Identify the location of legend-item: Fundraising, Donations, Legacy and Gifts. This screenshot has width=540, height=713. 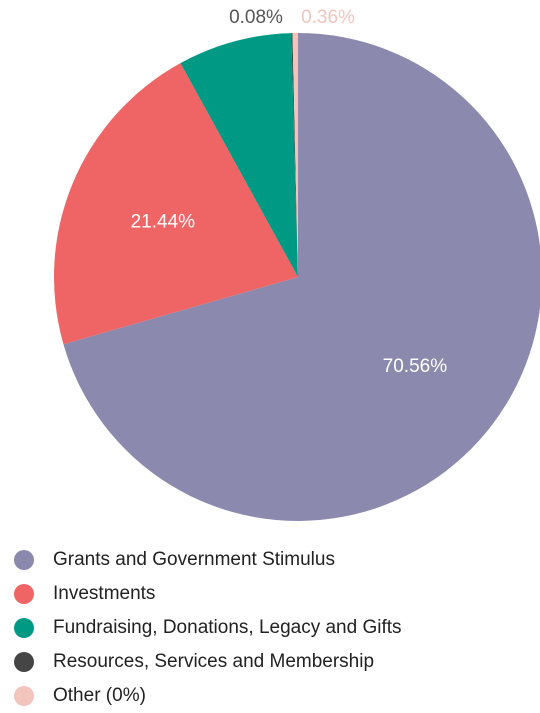
(208, 628).